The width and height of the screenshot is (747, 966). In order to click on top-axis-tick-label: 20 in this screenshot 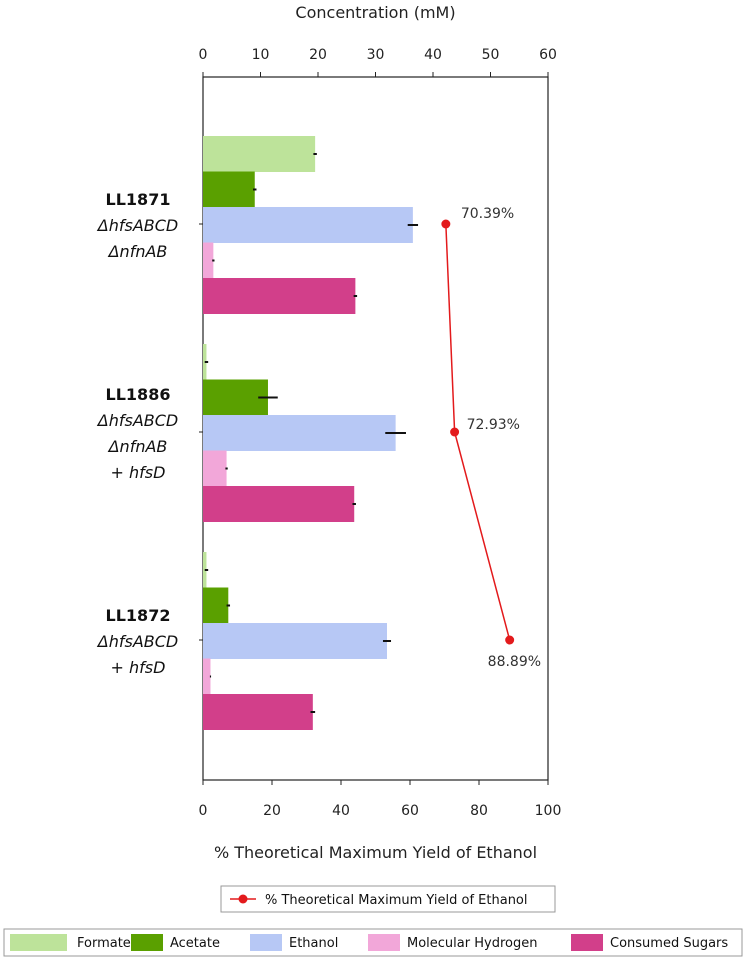, I will do `click(318, 55)`.